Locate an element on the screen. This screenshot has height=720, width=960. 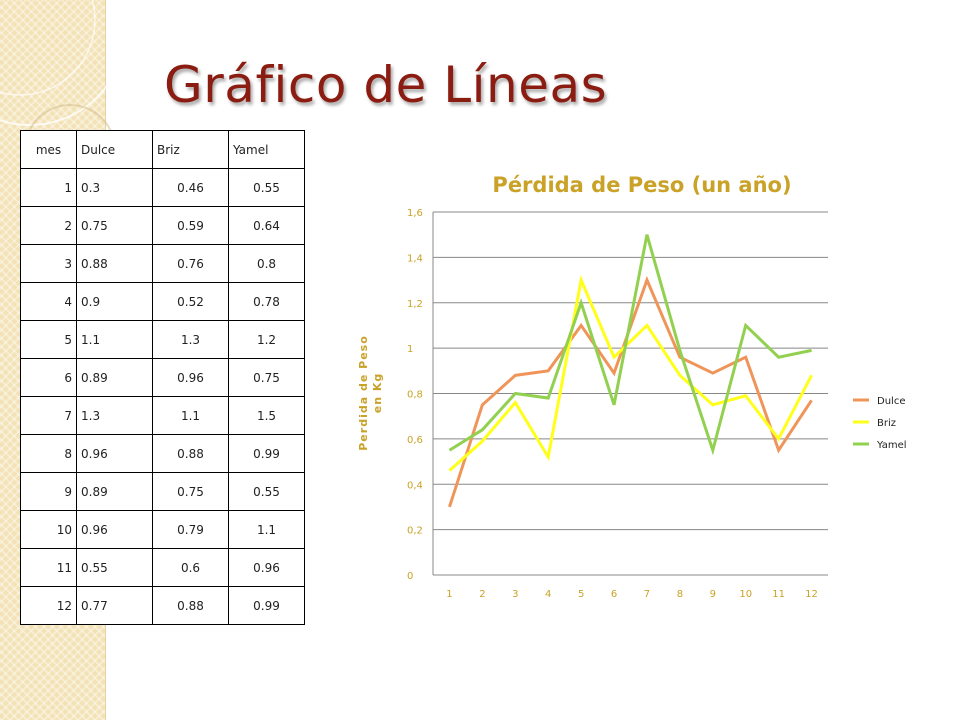
x-tick-label: 12 is located at coordinates (811, 594).